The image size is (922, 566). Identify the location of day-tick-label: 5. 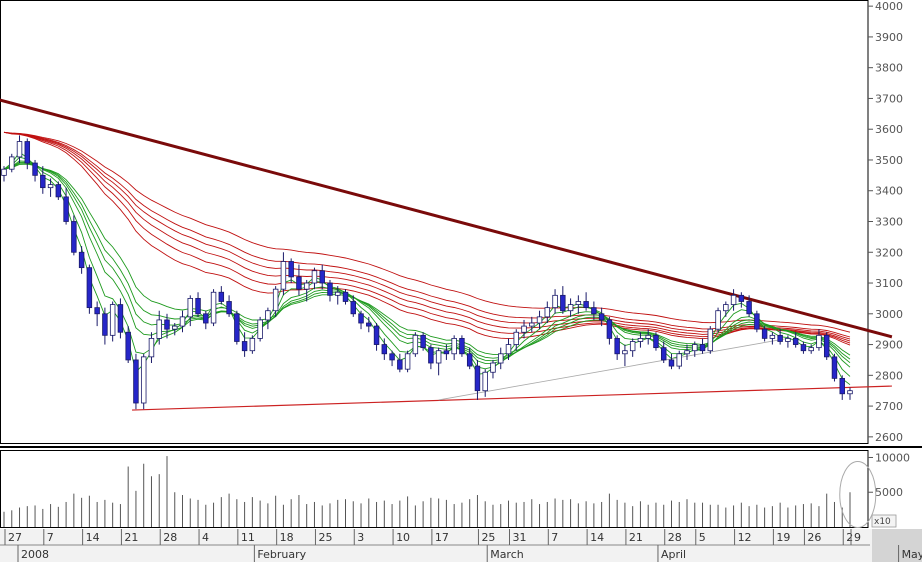
(702, 537).